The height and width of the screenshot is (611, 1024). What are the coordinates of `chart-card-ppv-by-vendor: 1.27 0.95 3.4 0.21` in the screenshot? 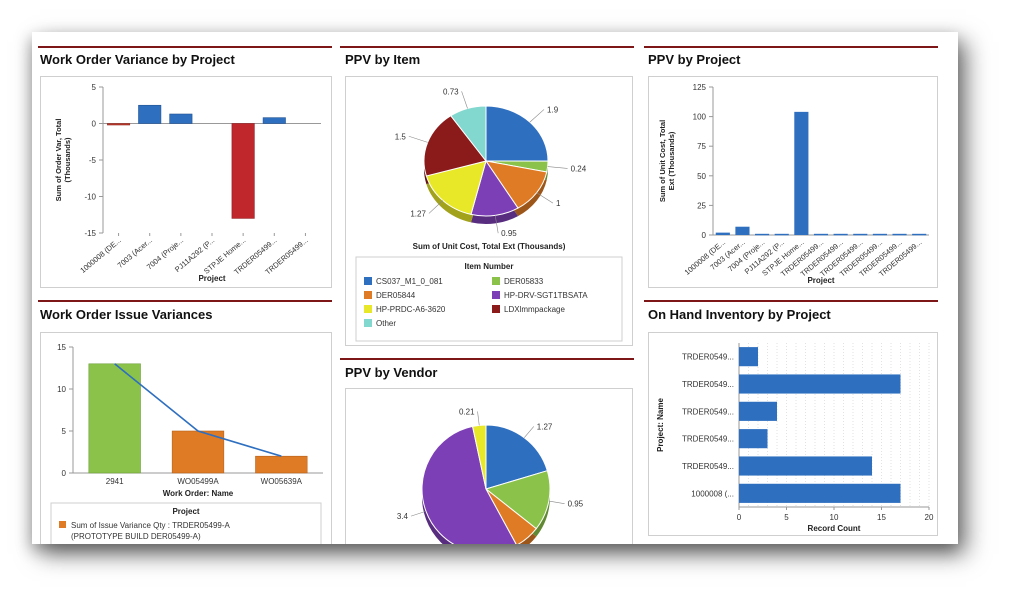 It's located at (489, 466).